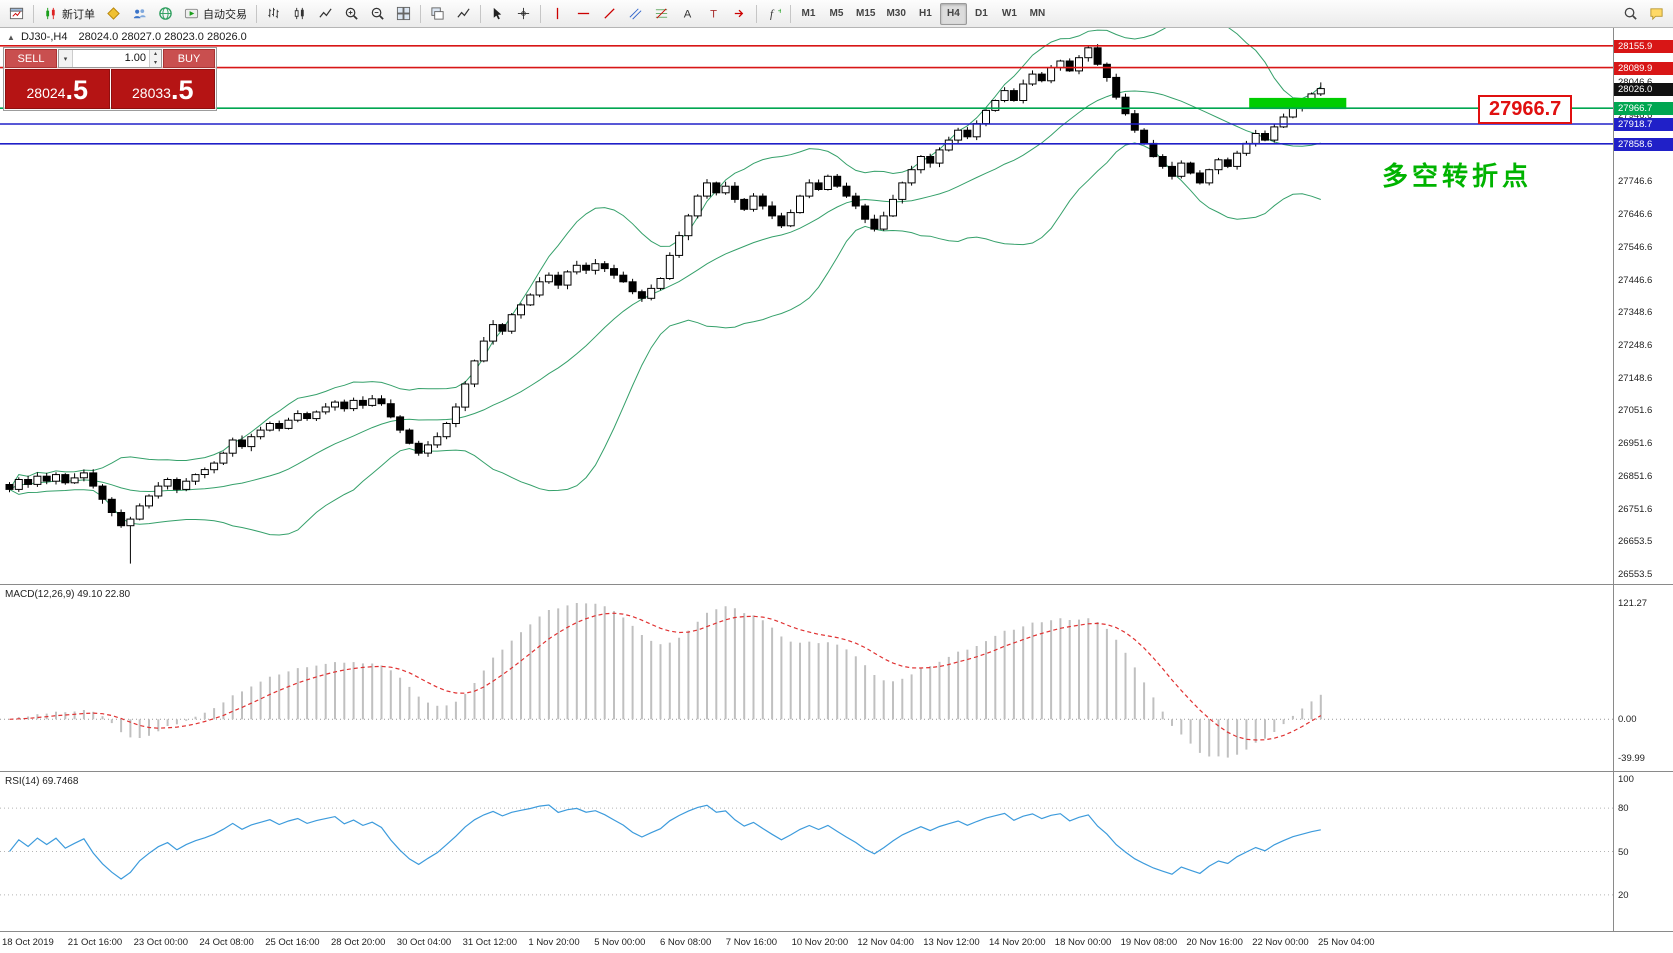 The image size is (1673, 953). Describe the element at coordinates (1037, 14) in the screenshot. I see `timeframe-mn: MN` at that location.